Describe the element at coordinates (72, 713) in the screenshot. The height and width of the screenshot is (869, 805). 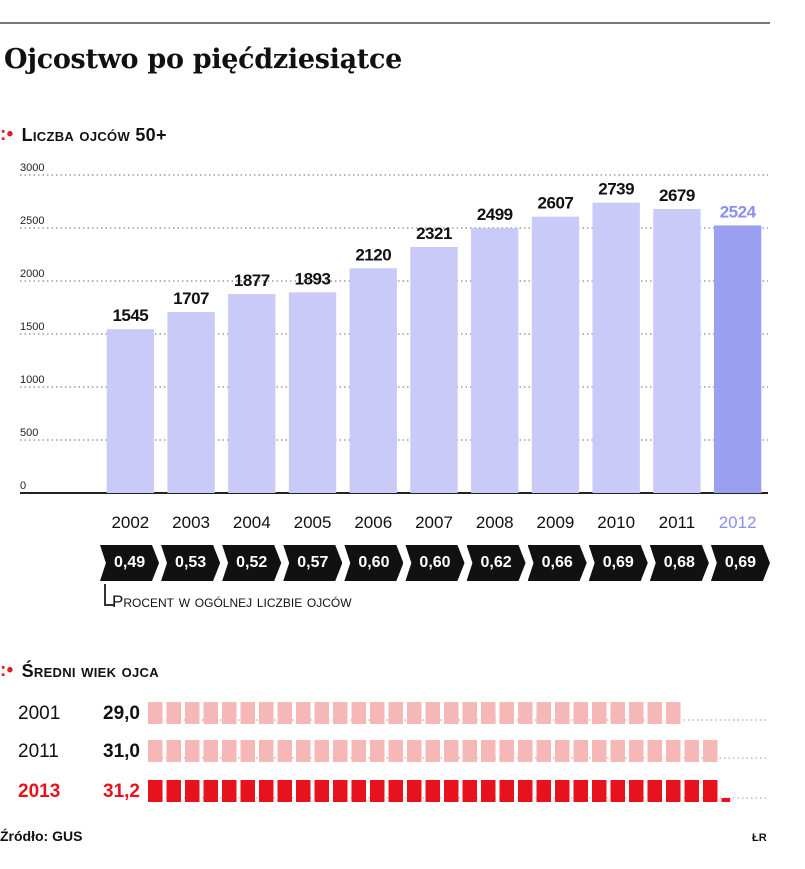
I see `label-mask` at that location.